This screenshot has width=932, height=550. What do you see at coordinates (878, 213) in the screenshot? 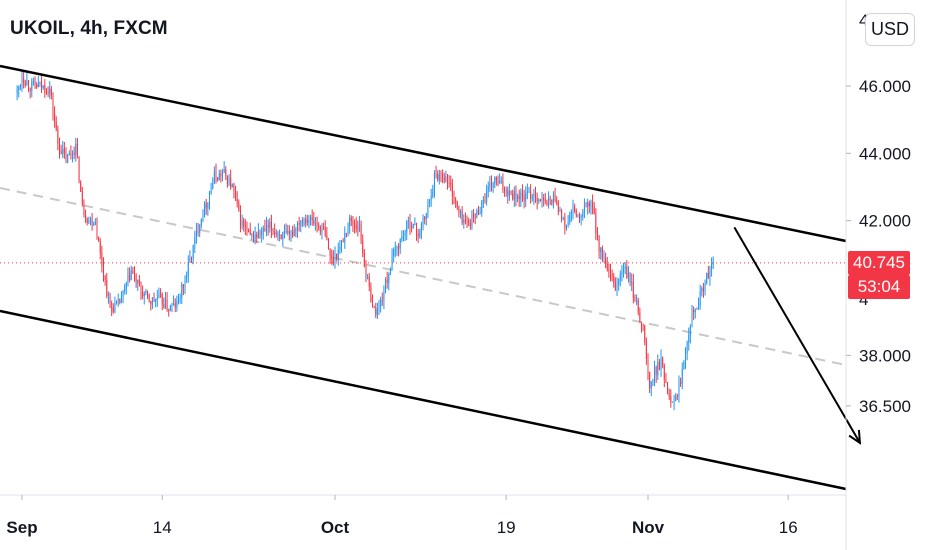
I see `price-axis: 46.000 44.000 42.000 38.000 36.500 4 4` at bounding box center [878, 213].